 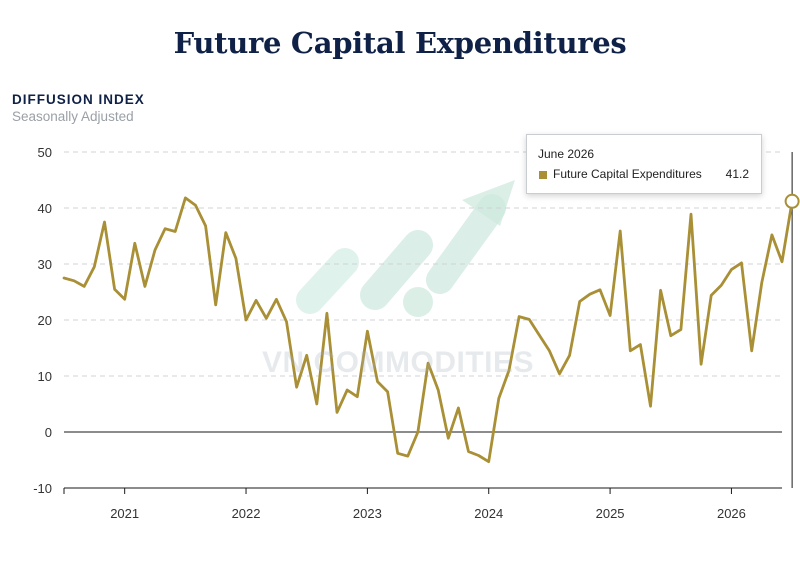 I want to click on x-tick-label: 2026, so click(x=731, y=513).